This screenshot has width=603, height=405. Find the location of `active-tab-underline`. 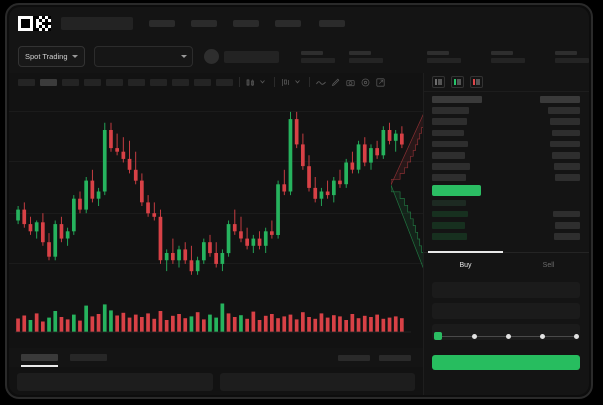

active-tab-underline is located at coordinates (39, 366).